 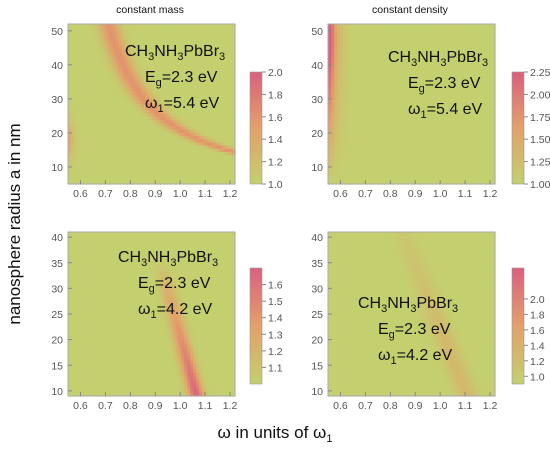 What do you see at coordinates (201, 51) in the screenshot?
I see `annotation-formula-part: PbBr` at bounding box center [201, 51].